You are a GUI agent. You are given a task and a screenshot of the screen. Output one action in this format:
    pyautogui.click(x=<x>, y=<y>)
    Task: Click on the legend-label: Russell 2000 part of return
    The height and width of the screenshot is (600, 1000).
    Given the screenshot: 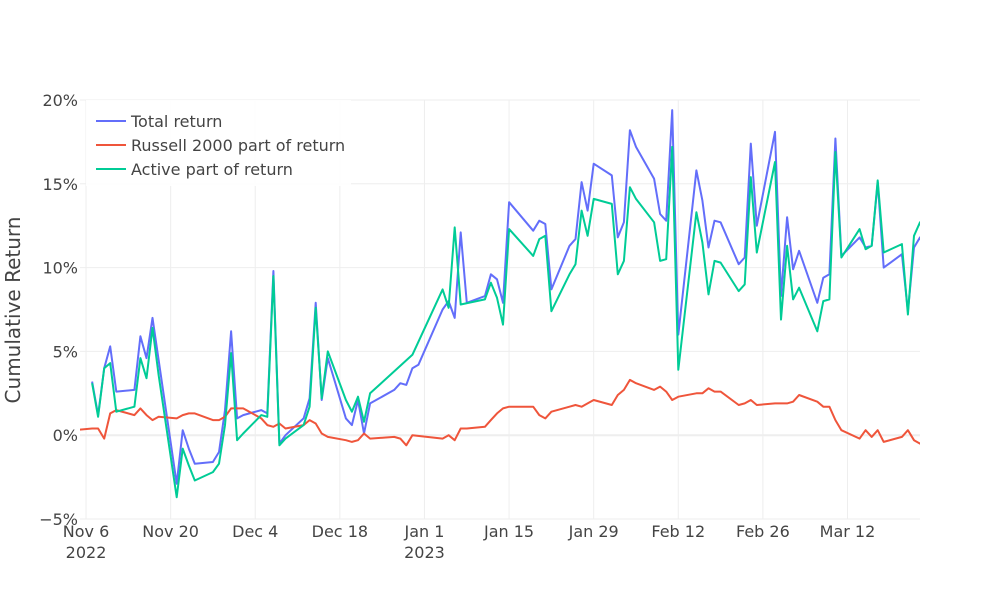 What is the action you would take?
    pyautogui.click(x=238, y=145)
    